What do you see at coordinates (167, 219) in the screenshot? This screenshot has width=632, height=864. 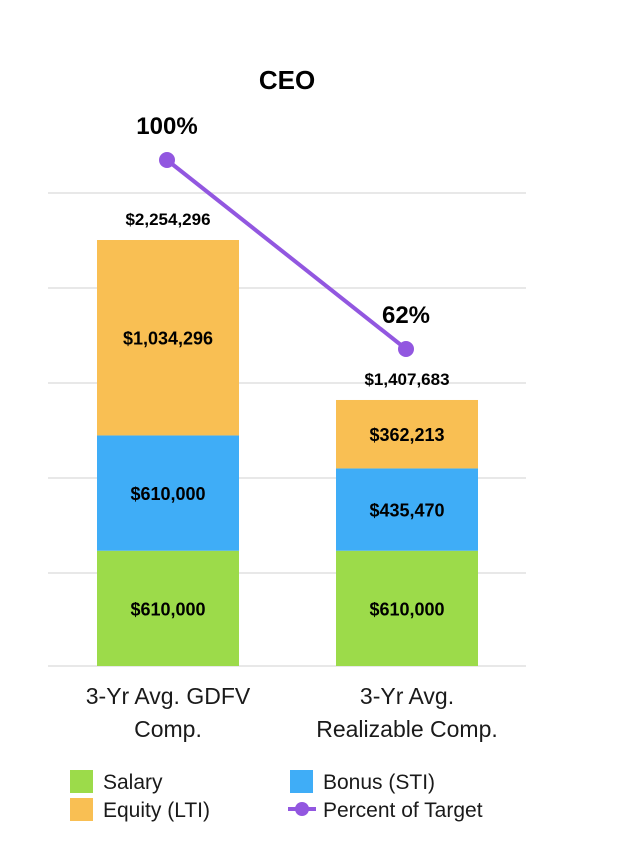 I see `bar-total-label: $2,254,296` at bounding box center [167, 219].